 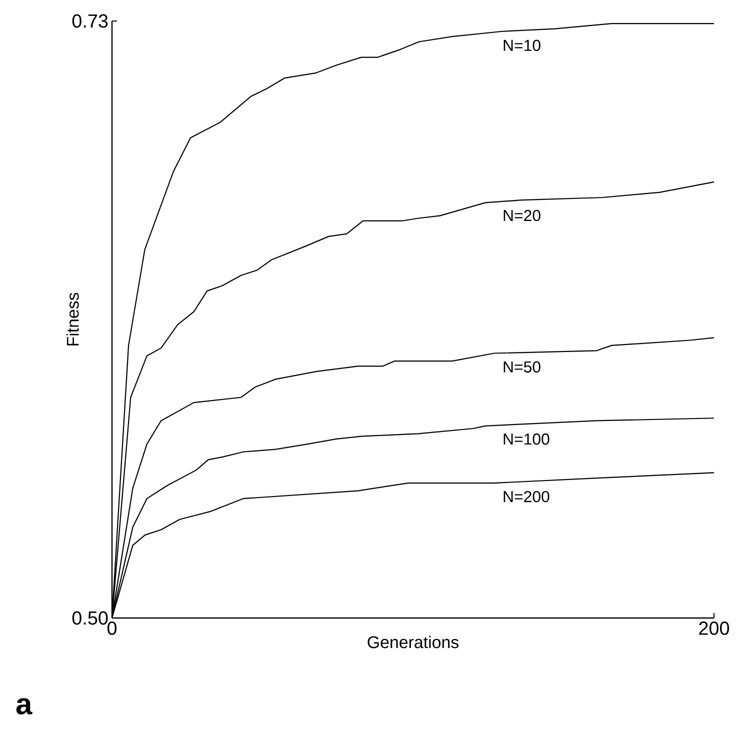 What do you see at coordinates (24, 706) in the screenshot?
I see `text: a` at bounding box center [24, 706].